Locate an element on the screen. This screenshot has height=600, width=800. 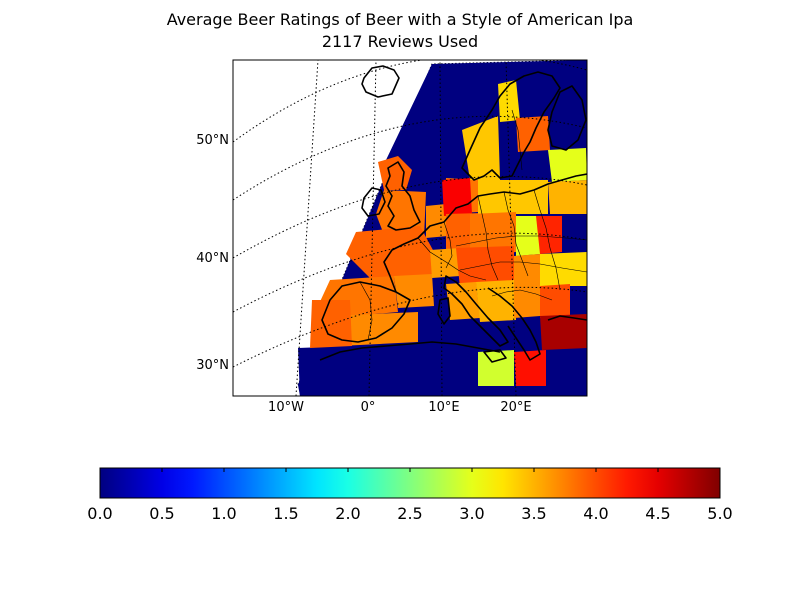
lat-label-40: 40°N is located at coordinates (212, 258).